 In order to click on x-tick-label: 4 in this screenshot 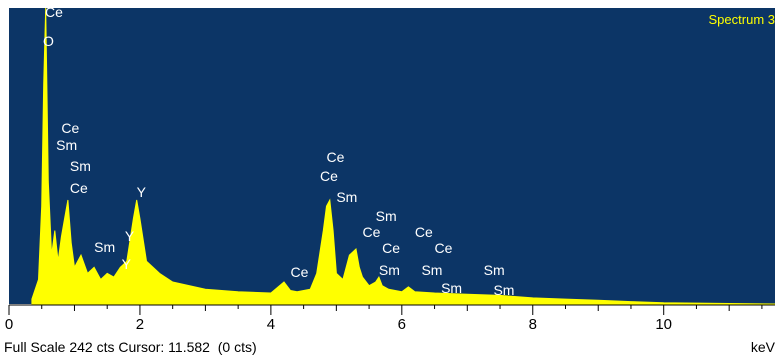, I will do `click(271, 324)`.